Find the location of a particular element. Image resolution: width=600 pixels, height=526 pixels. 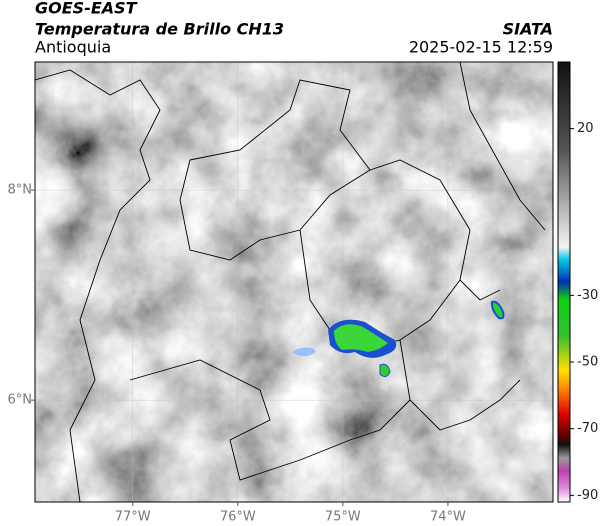

timestamp: 2025-02-15 12:59 is located at coordinates (481, 47).